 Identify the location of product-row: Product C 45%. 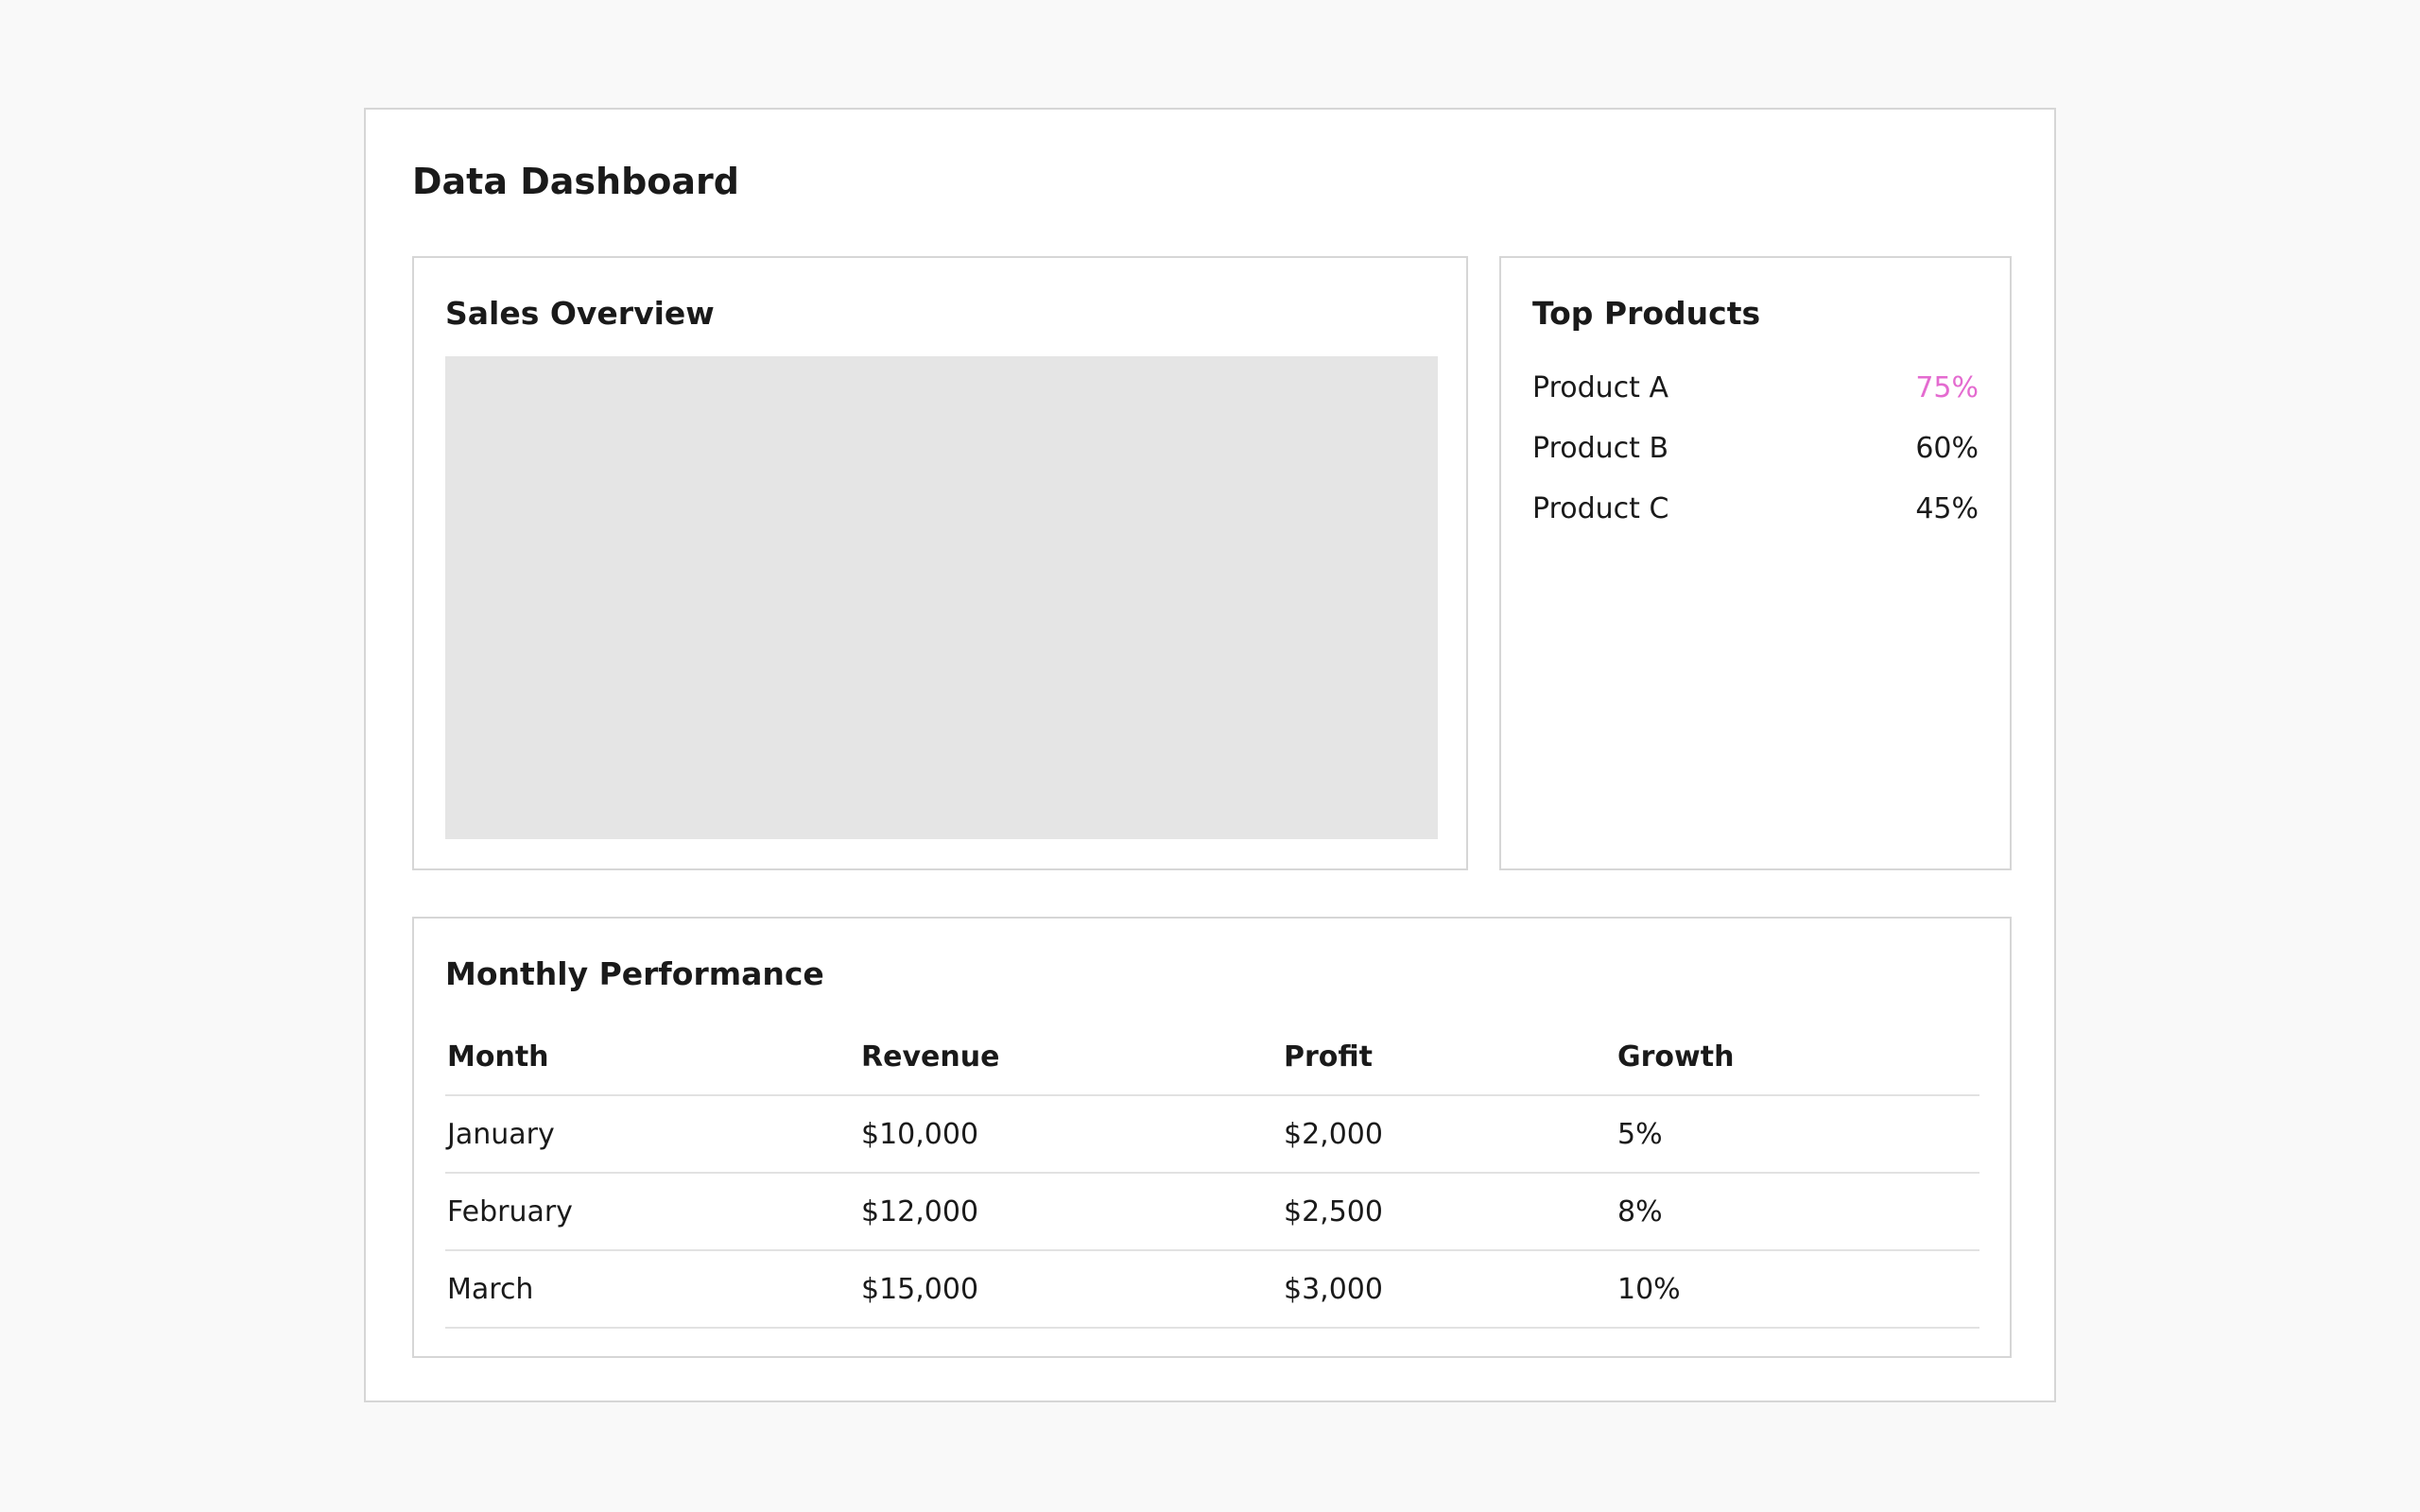
(1755, 508).